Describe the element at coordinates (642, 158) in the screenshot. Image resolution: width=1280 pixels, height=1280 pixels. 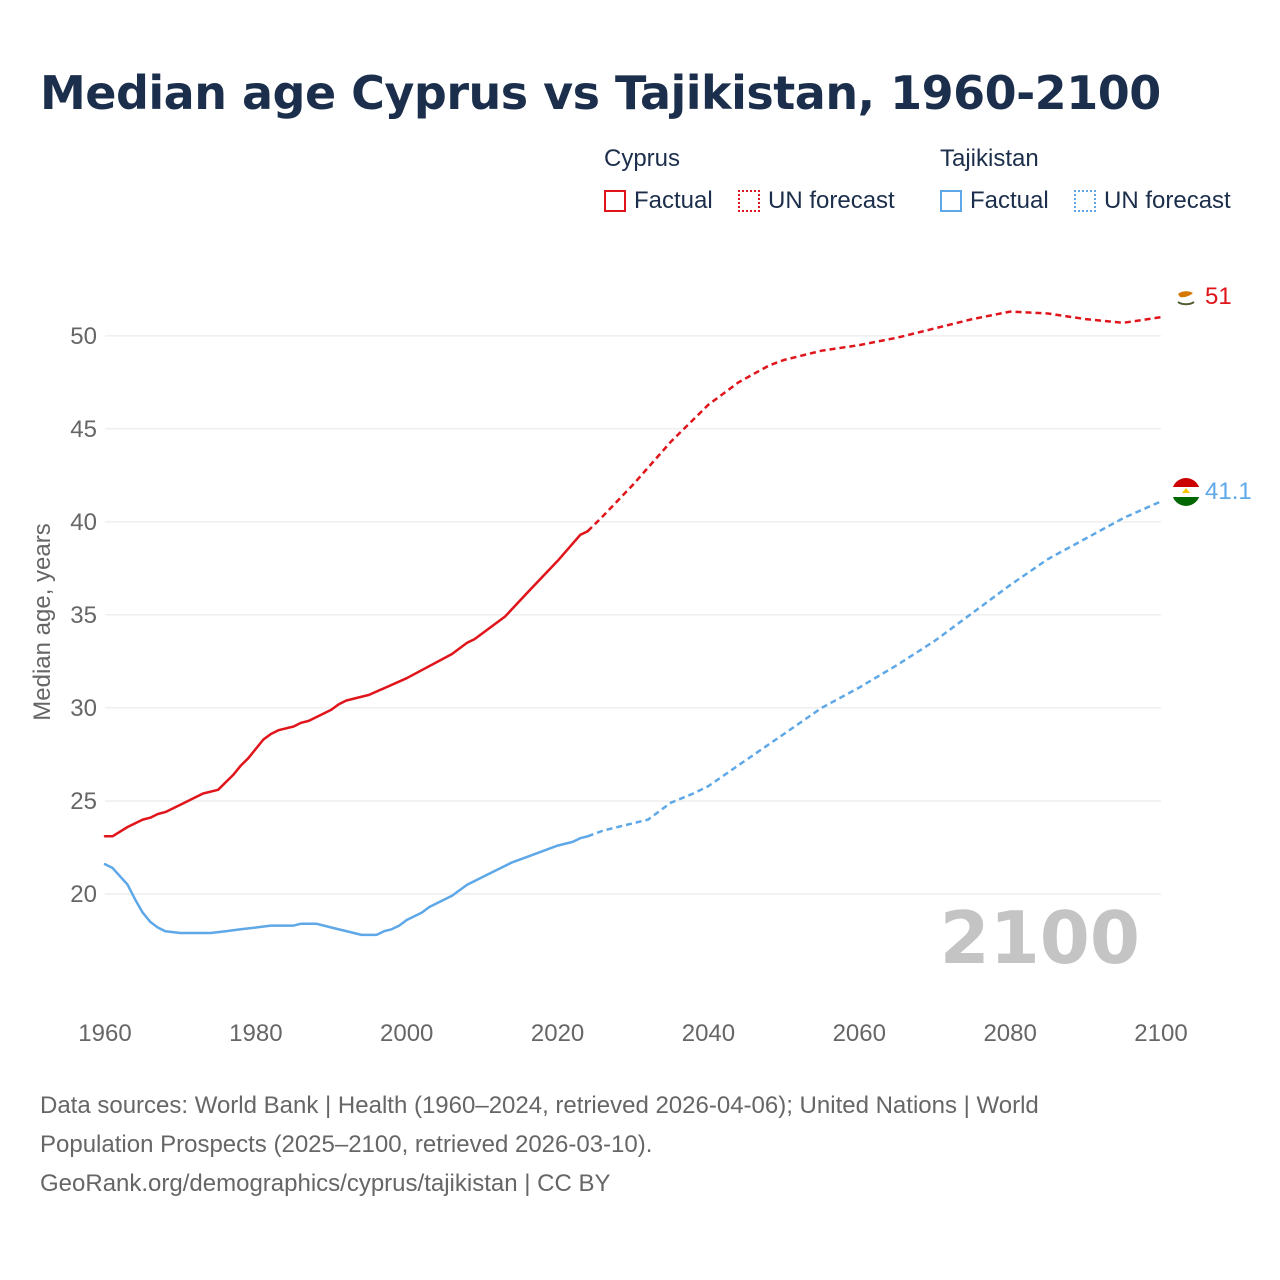
I see `legend-cyprus-title: Cyprus` at that location.